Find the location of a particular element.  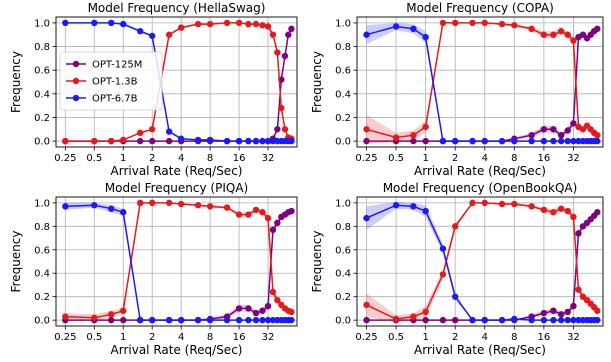

series-band-opt-1.3b is located at coordinates (482, 262).